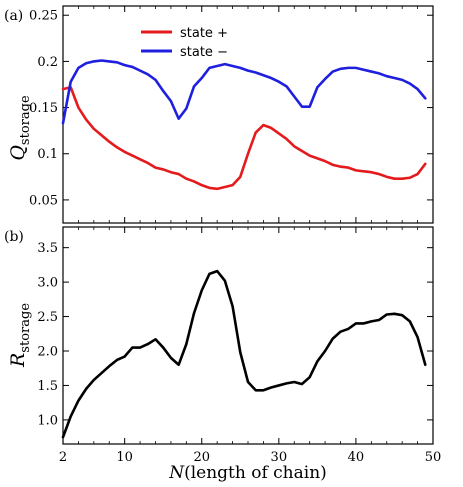 This screenshot has height=487, width=463. Describe the element at coordinates (13, 16) in the screenshot. I see `panel-a-tag: (a)` at that location.